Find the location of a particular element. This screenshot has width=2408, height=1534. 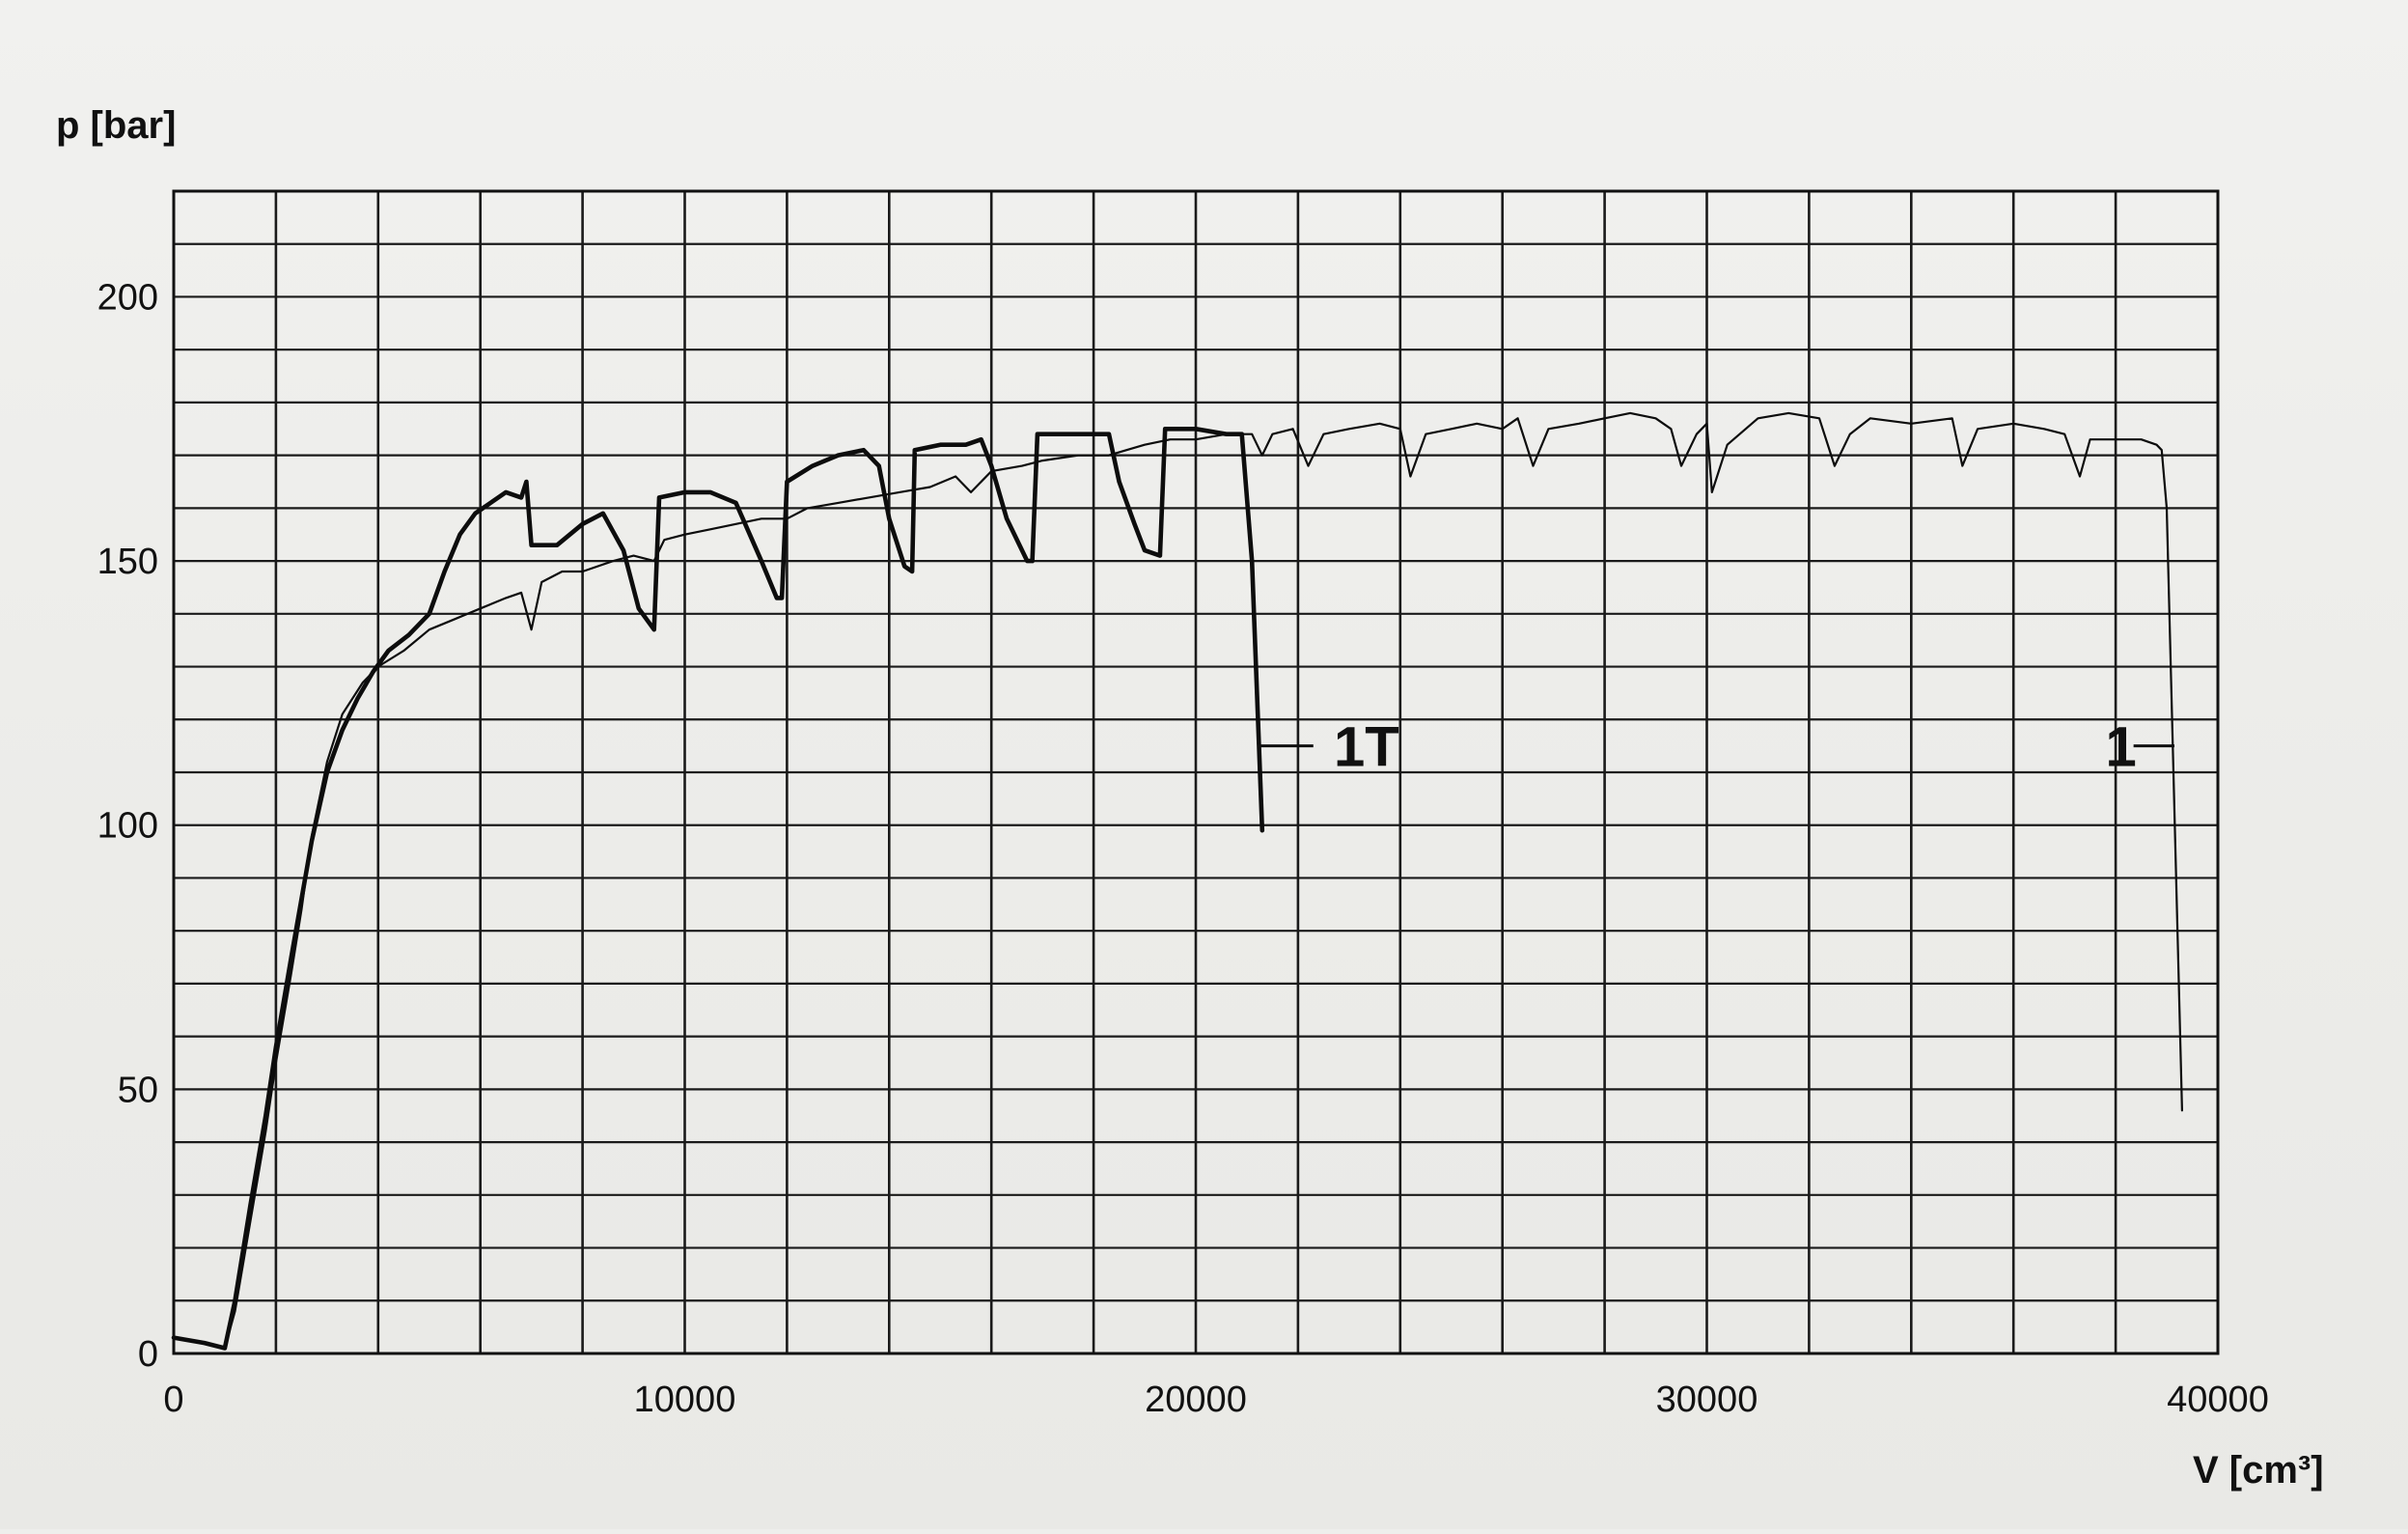

y-tick-label: 200 is located at coordinates (127, 297).